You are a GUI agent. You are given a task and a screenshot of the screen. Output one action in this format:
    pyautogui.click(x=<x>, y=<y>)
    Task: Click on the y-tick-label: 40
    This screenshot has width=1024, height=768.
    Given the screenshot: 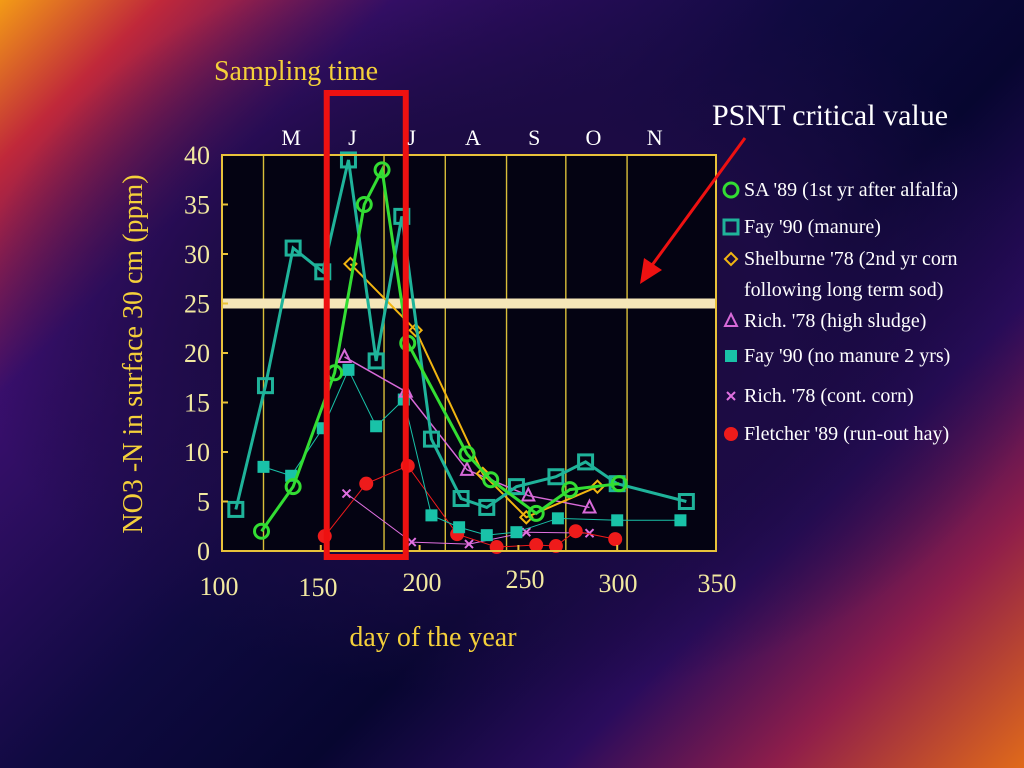 What is the action you would take?
    pyautogui.click(x=197, y=155)
    